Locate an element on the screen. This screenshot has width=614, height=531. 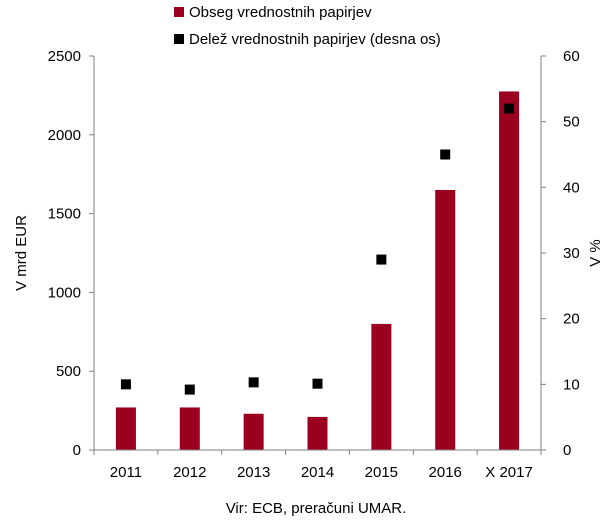
y-tick-label-left: 500 is located at coordinates (68, 371).